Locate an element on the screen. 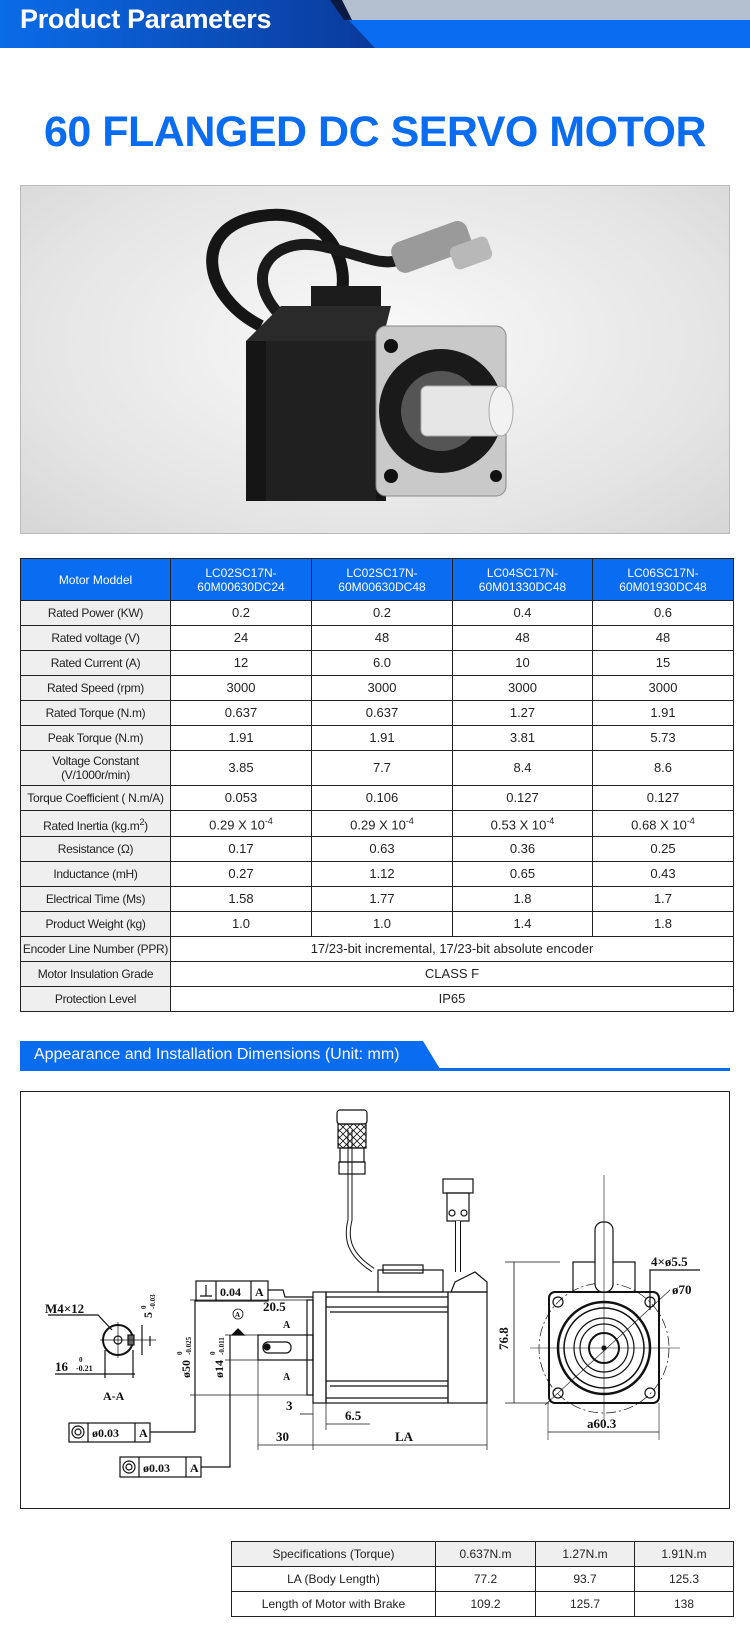 Image resolution: width=750 pixels, height=1651 pixels. table-cell: 0.53 X 10-4 is located at coordinates (522, 823).